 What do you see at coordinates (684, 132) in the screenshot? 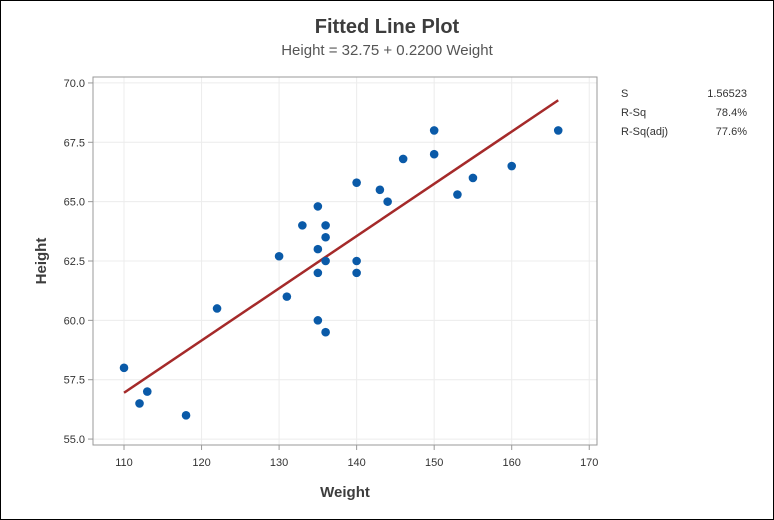
I see `stat-row-rsq-adj: R-Sq(adj) 77.6%` at bounding box center [684, 132].